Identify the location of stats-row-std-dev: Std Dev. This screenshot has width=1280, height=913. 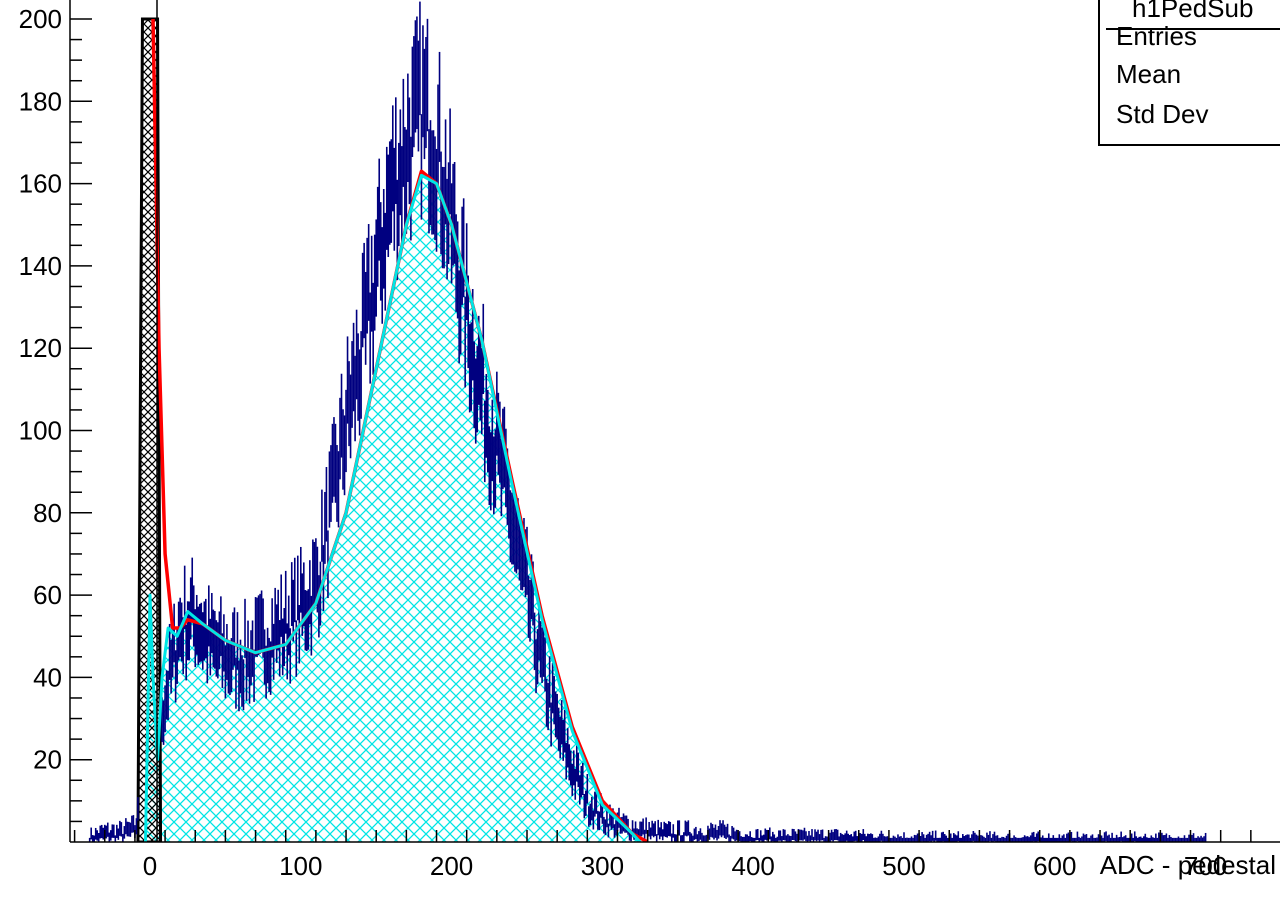
(1162, 114).